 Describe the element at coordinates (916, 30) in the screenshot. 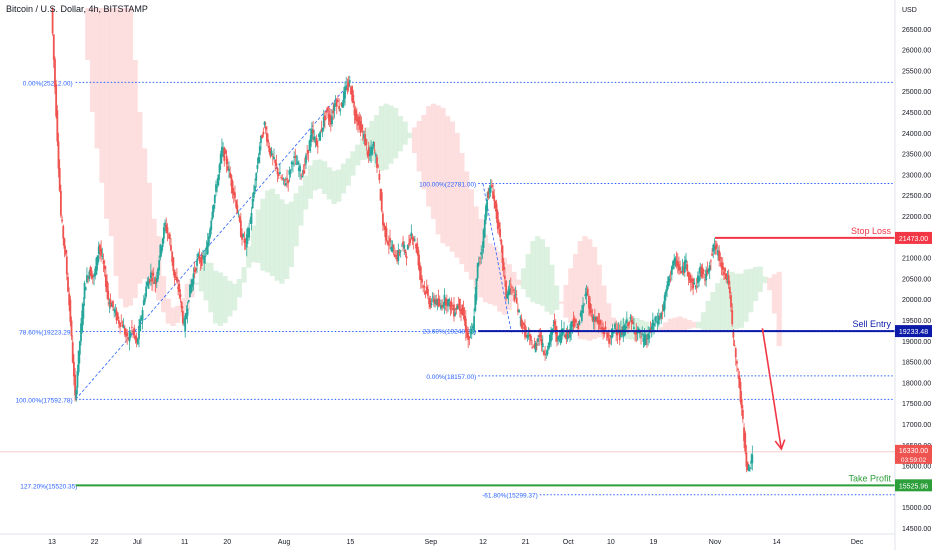

I see `price-tick-label: 26500.00` at that location.